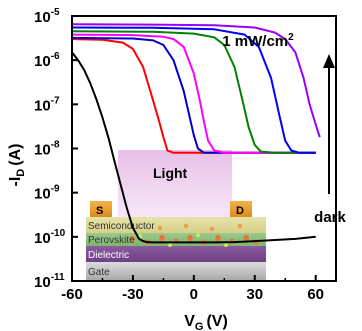 The image size is (362, 331). I want to click on x-tick-label-3: 30, so click(254, 294).